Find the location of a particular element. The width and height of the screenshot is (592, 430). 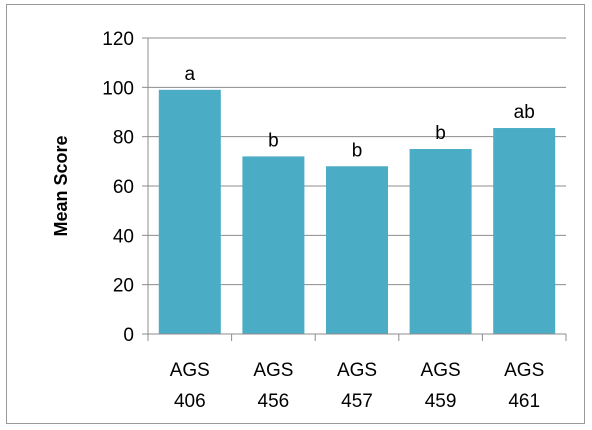

y-tick-label: 100 is located at coordinates (118, 88).